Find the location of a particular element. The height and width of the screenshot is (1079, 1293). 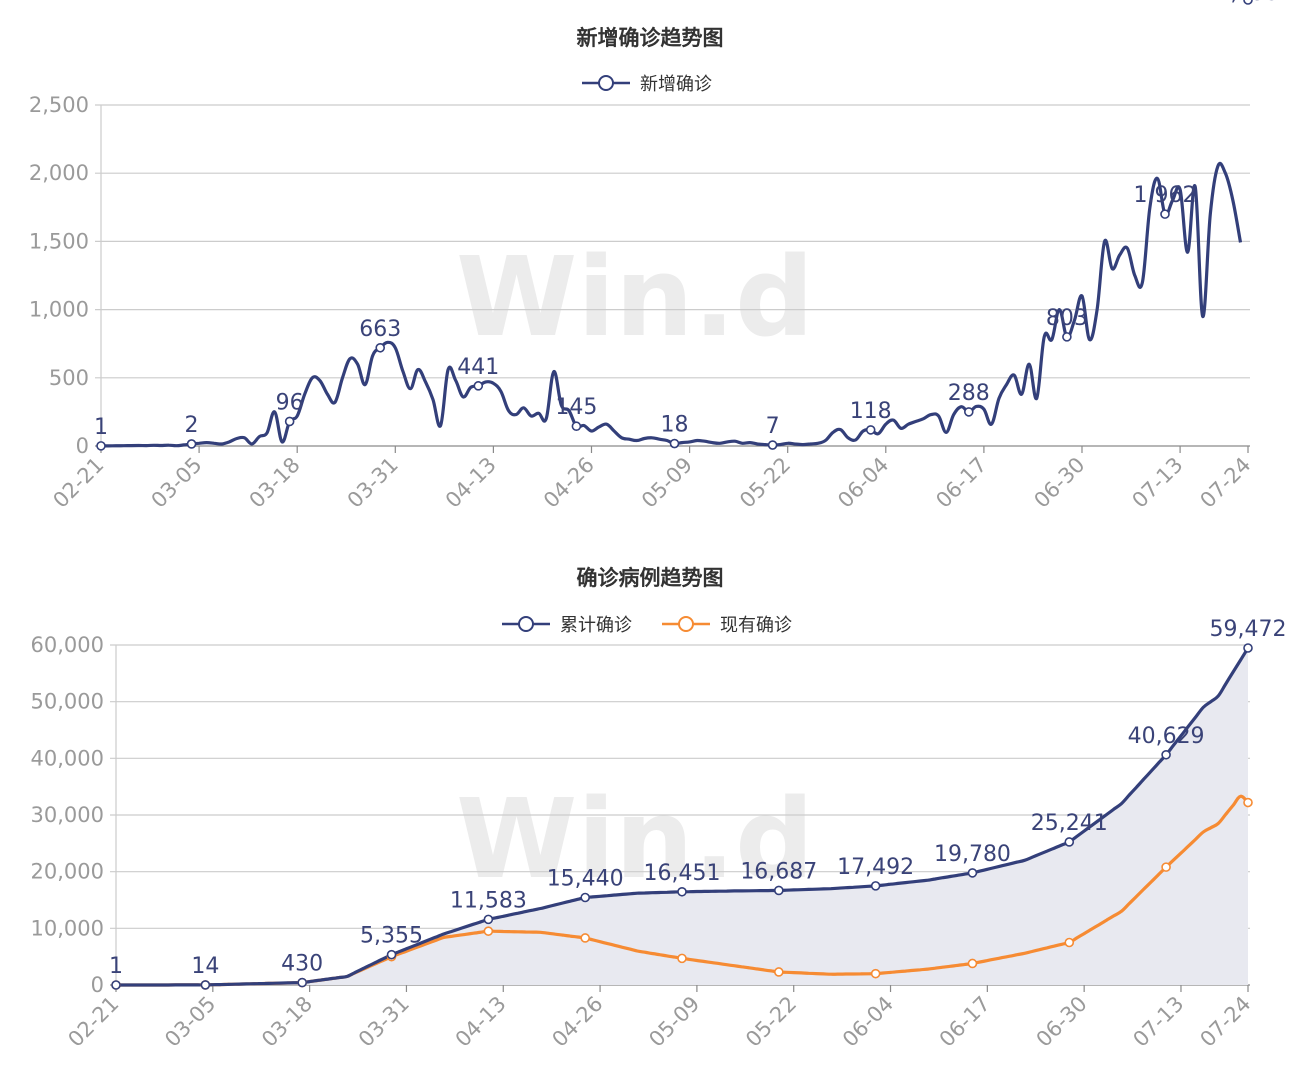

data-label: 59,472 is located at coordinates (1248, 629).